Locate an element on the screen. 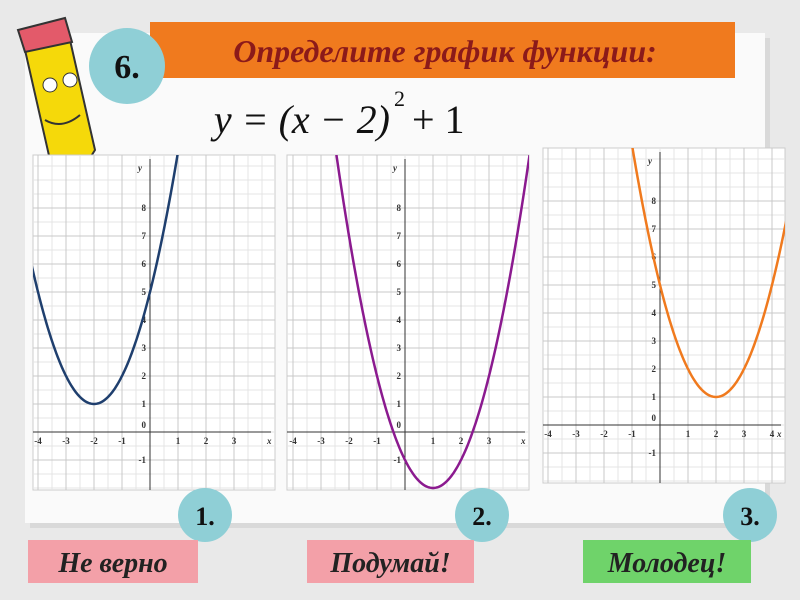  verdict: Не верно is located at coordinates (112, 563).